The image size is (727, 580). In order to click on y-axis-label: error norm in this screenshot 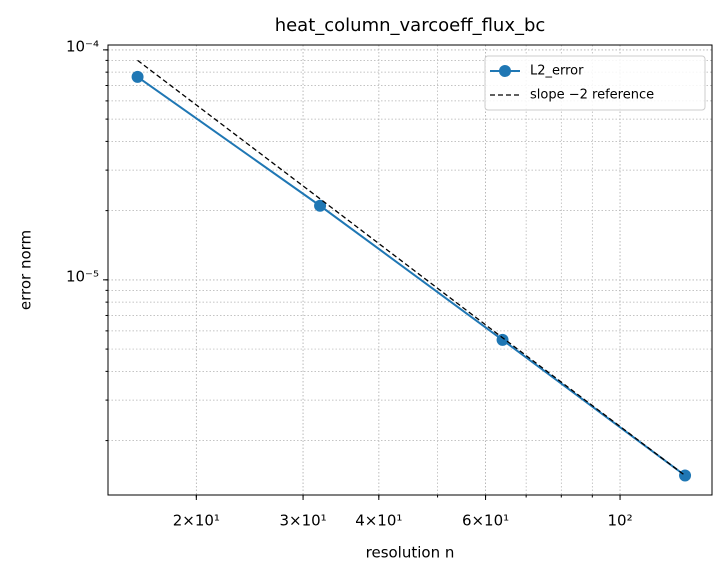, I will do `click(26, 270)`.